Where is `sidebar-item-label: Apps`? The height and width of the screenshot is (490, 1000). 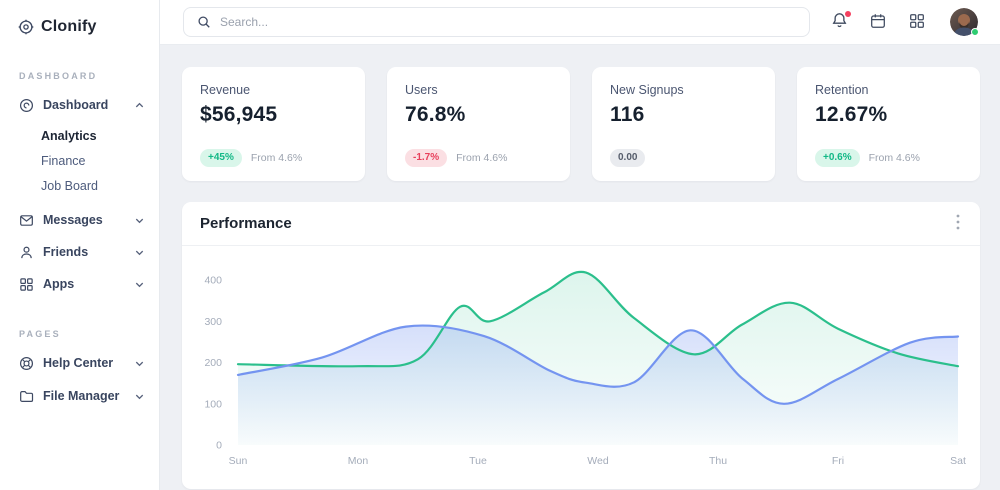 sidebar-item-label: Apps is located at coordinates (59, 284).